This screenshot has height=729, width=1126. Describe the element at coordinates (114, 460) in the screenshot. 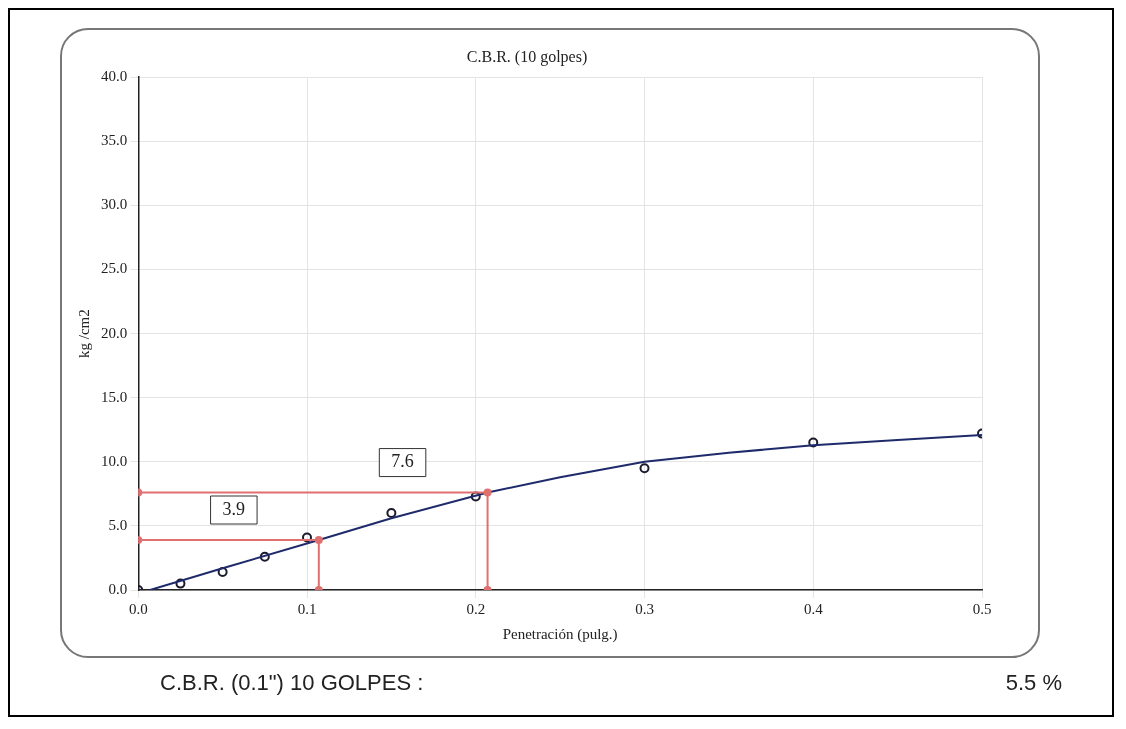

I see `y-tick-label: 10.0` at that location.